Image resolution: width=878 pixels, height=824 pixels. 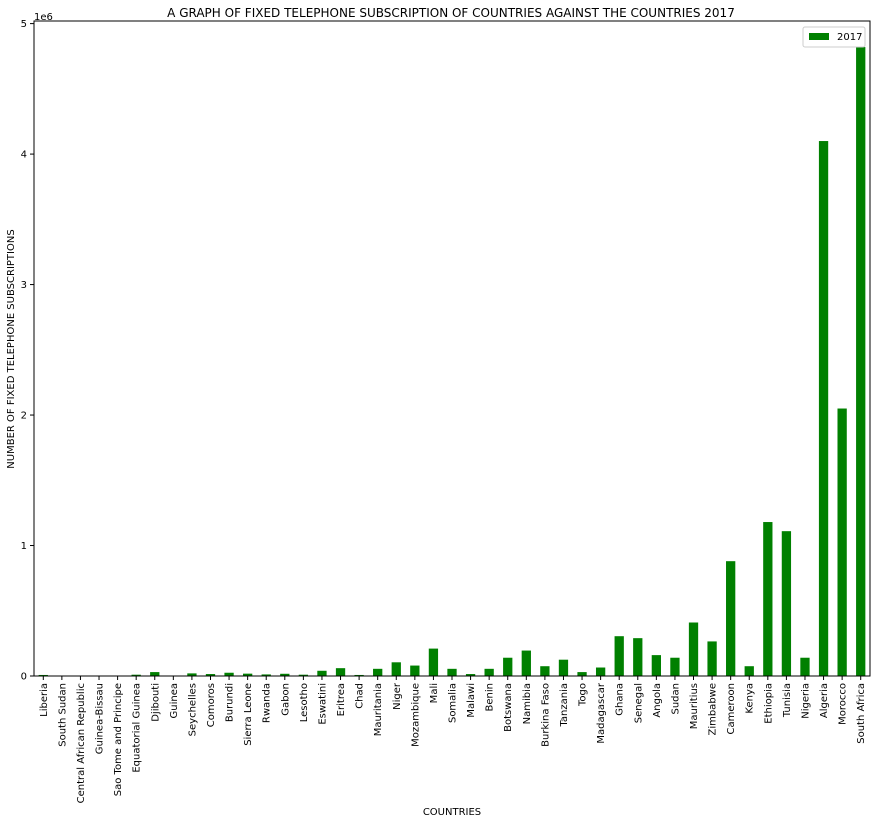 I want to click on x-axis-label: COUNTRIES, so click(x=452, y=812).